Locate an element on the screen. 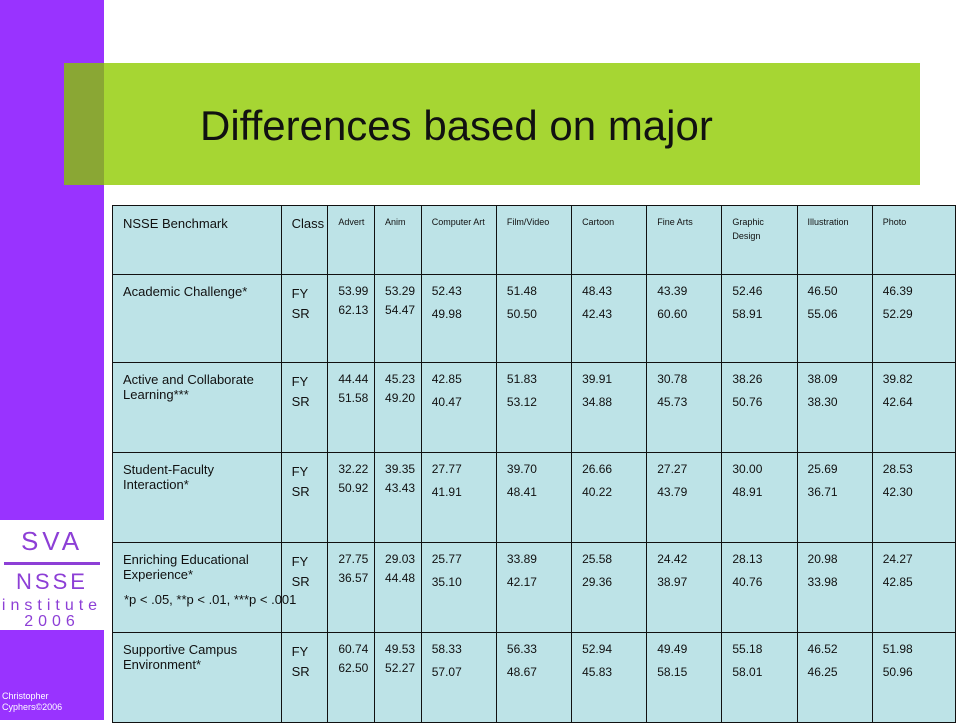 The height and width of the screenshot is (723, 960). fy-score: 26.66 is located at coordinates (597, 469).